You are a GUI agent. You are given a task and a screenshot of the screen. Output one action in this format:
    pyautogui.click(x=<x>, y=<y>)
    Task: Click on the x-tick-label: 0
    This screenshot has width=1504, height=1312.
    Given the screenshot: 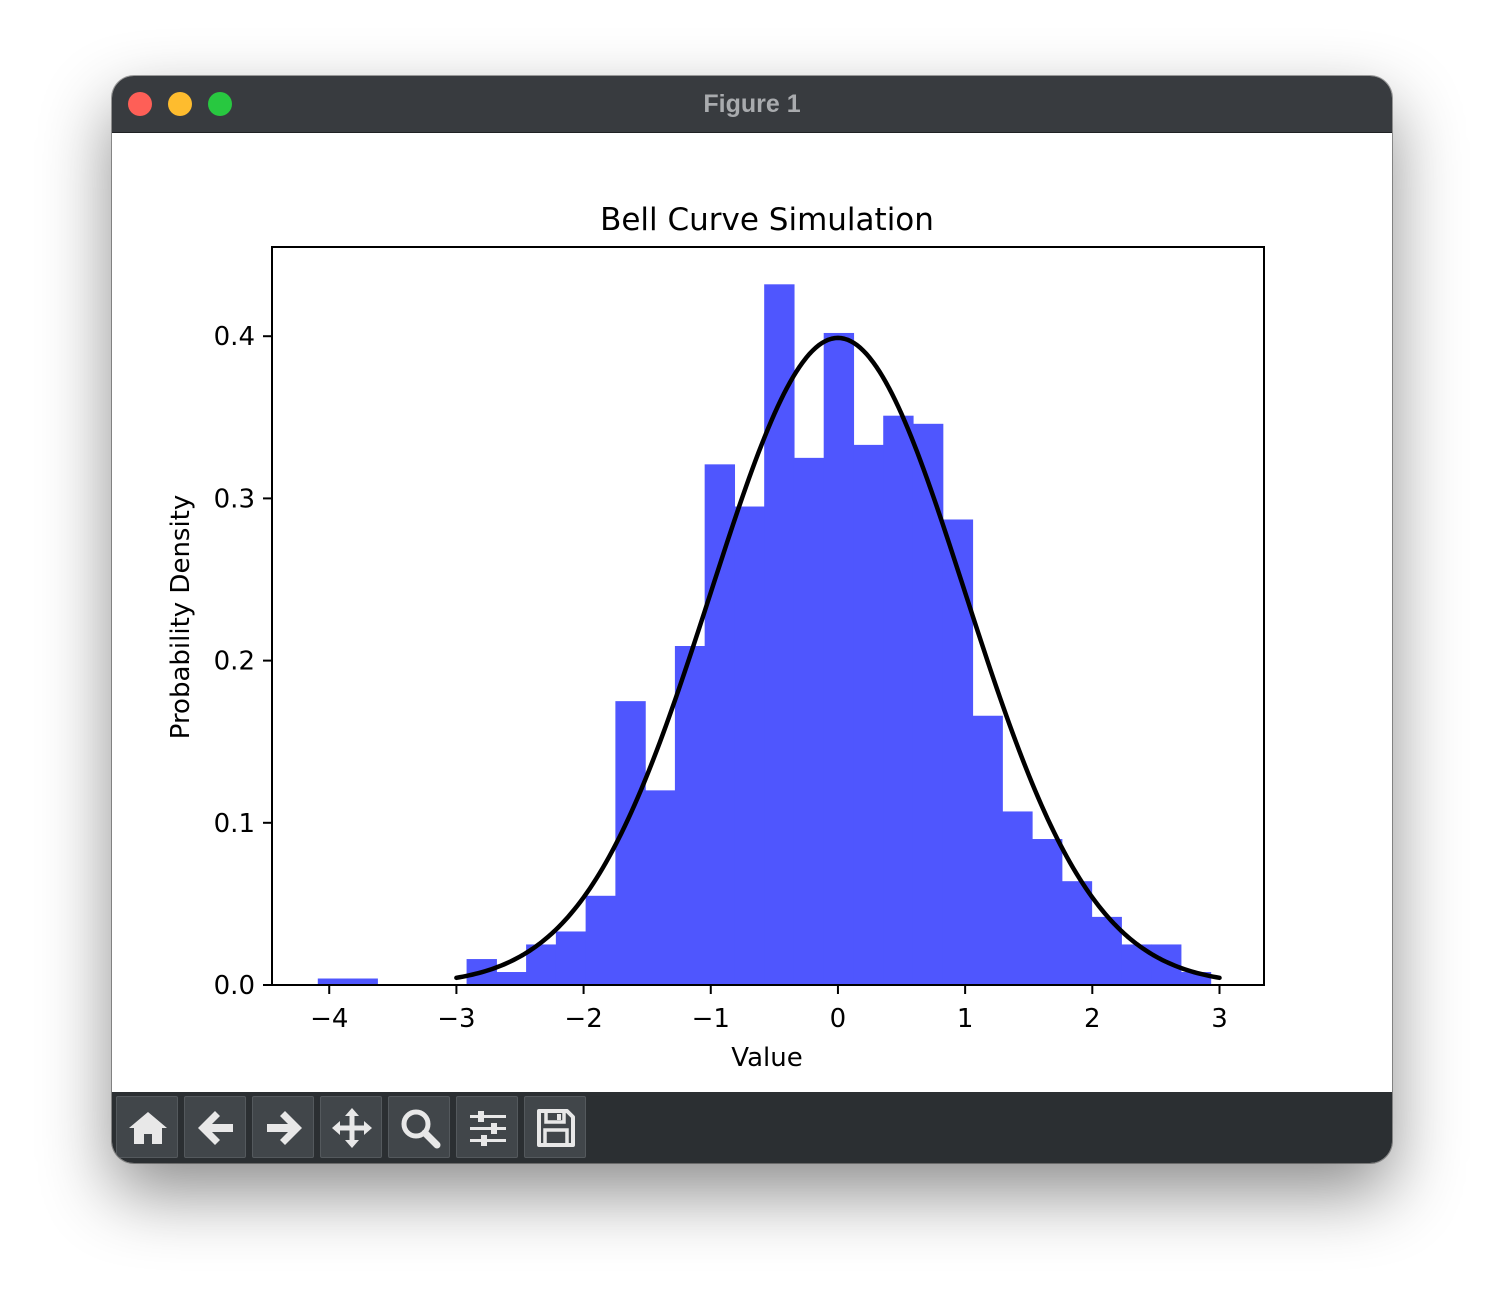 What is the action you would take?
    pyautogui.click(x=838, y=1019)
    